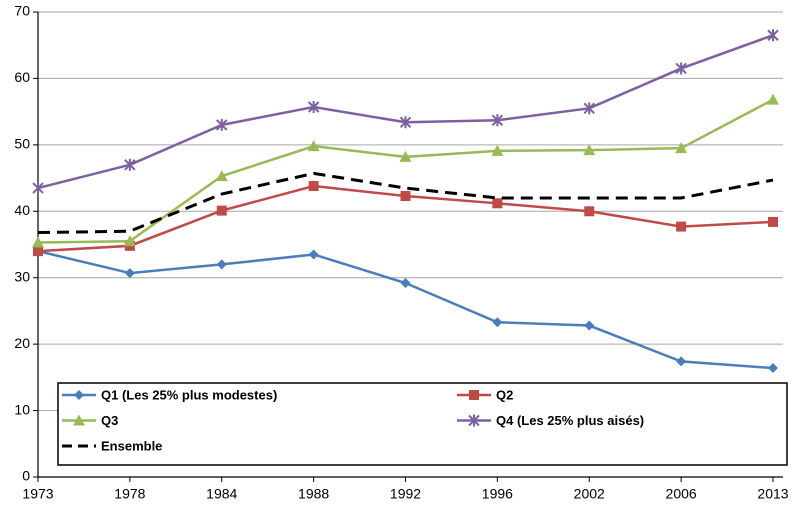 This screenshot has height=516, width=798. Describe the element at coordinates (37, 494) in the screenshot. I see `x-tick-label: 1973` at that location.